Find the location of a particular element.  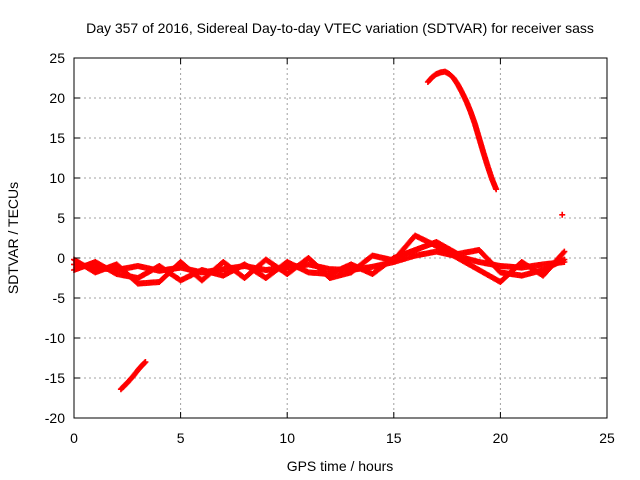

x-tick-label: 15 is located at coordinates (394, 438).